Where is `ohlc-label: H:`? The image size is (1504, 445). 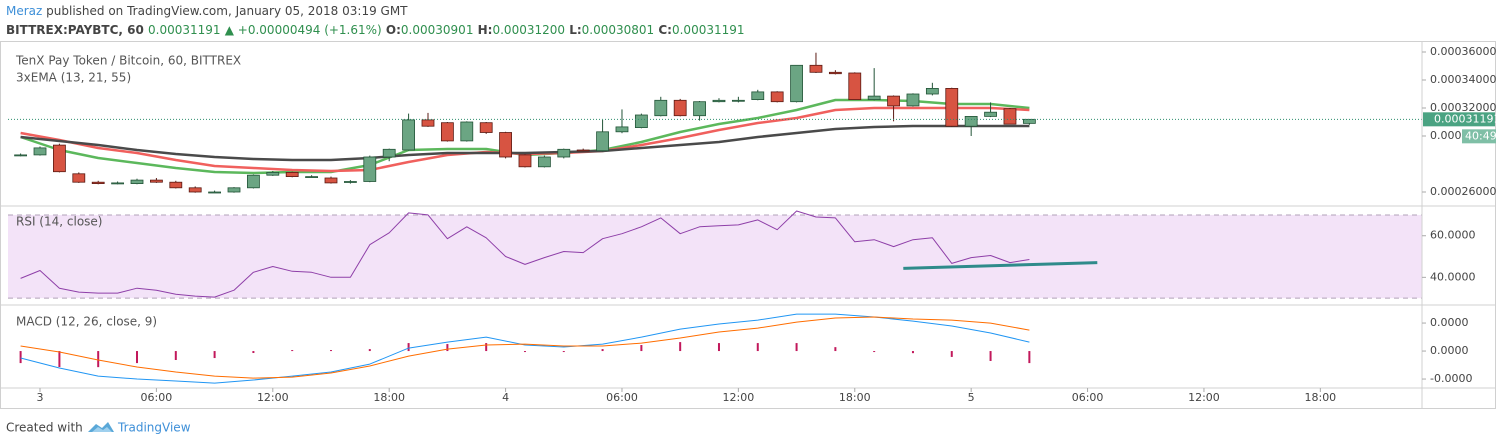 ohlc-label: H: is located at coordinates (485, 30).